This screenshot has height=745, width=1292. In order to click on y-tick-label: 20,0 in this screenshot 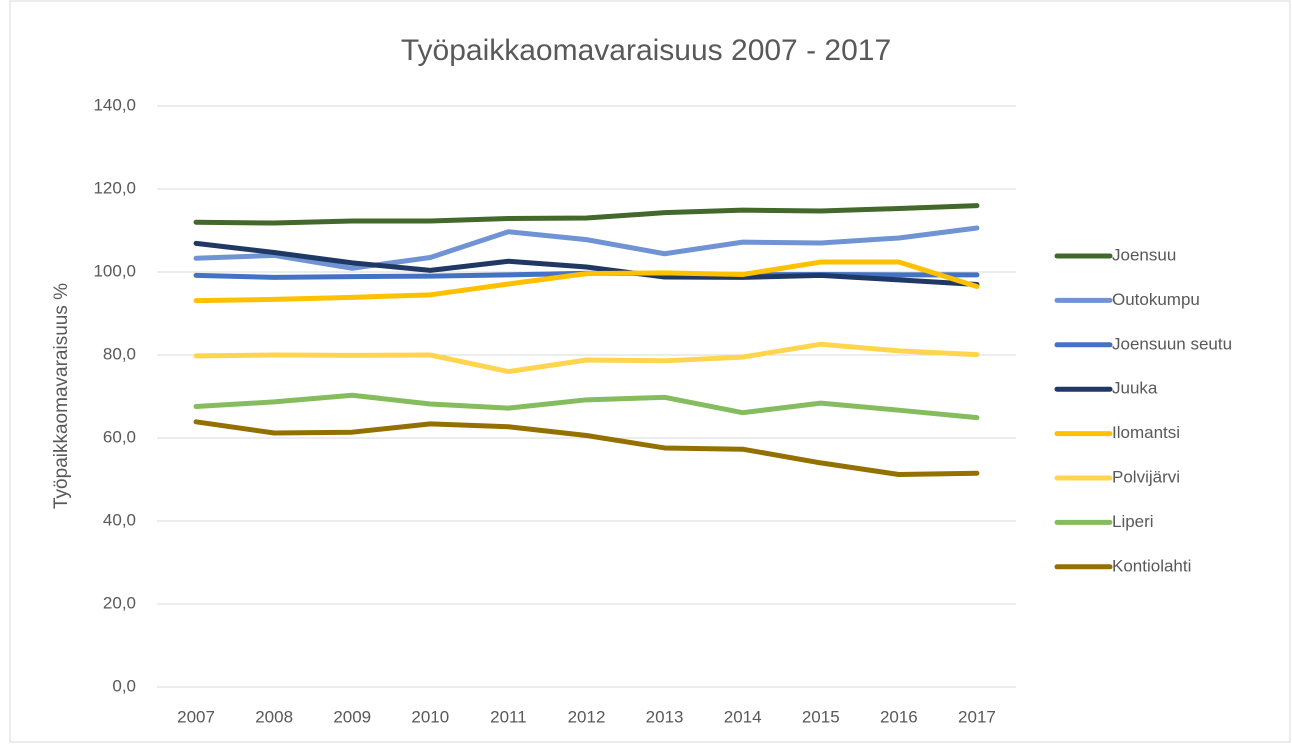, I will do `click(119, 602)`.